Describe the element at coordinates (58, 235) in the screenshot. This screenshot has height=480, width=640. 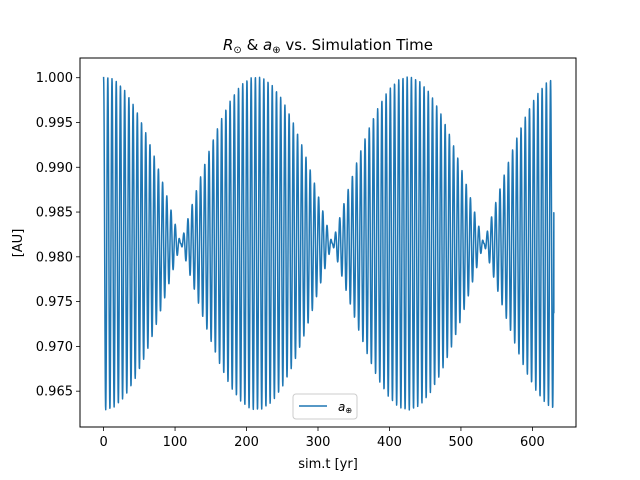
I see `y-axis-ticks: 0.965 0.970 0.975 0.980 0.985 0.990 0.995 1.000` at that location.